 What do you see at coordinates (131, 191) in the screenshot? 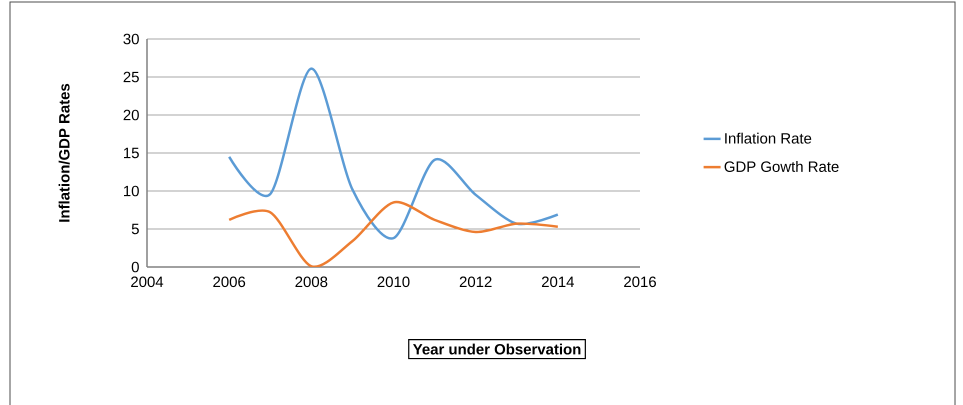
I see `y-tick-label: 10` at bounding box center [131, 191].